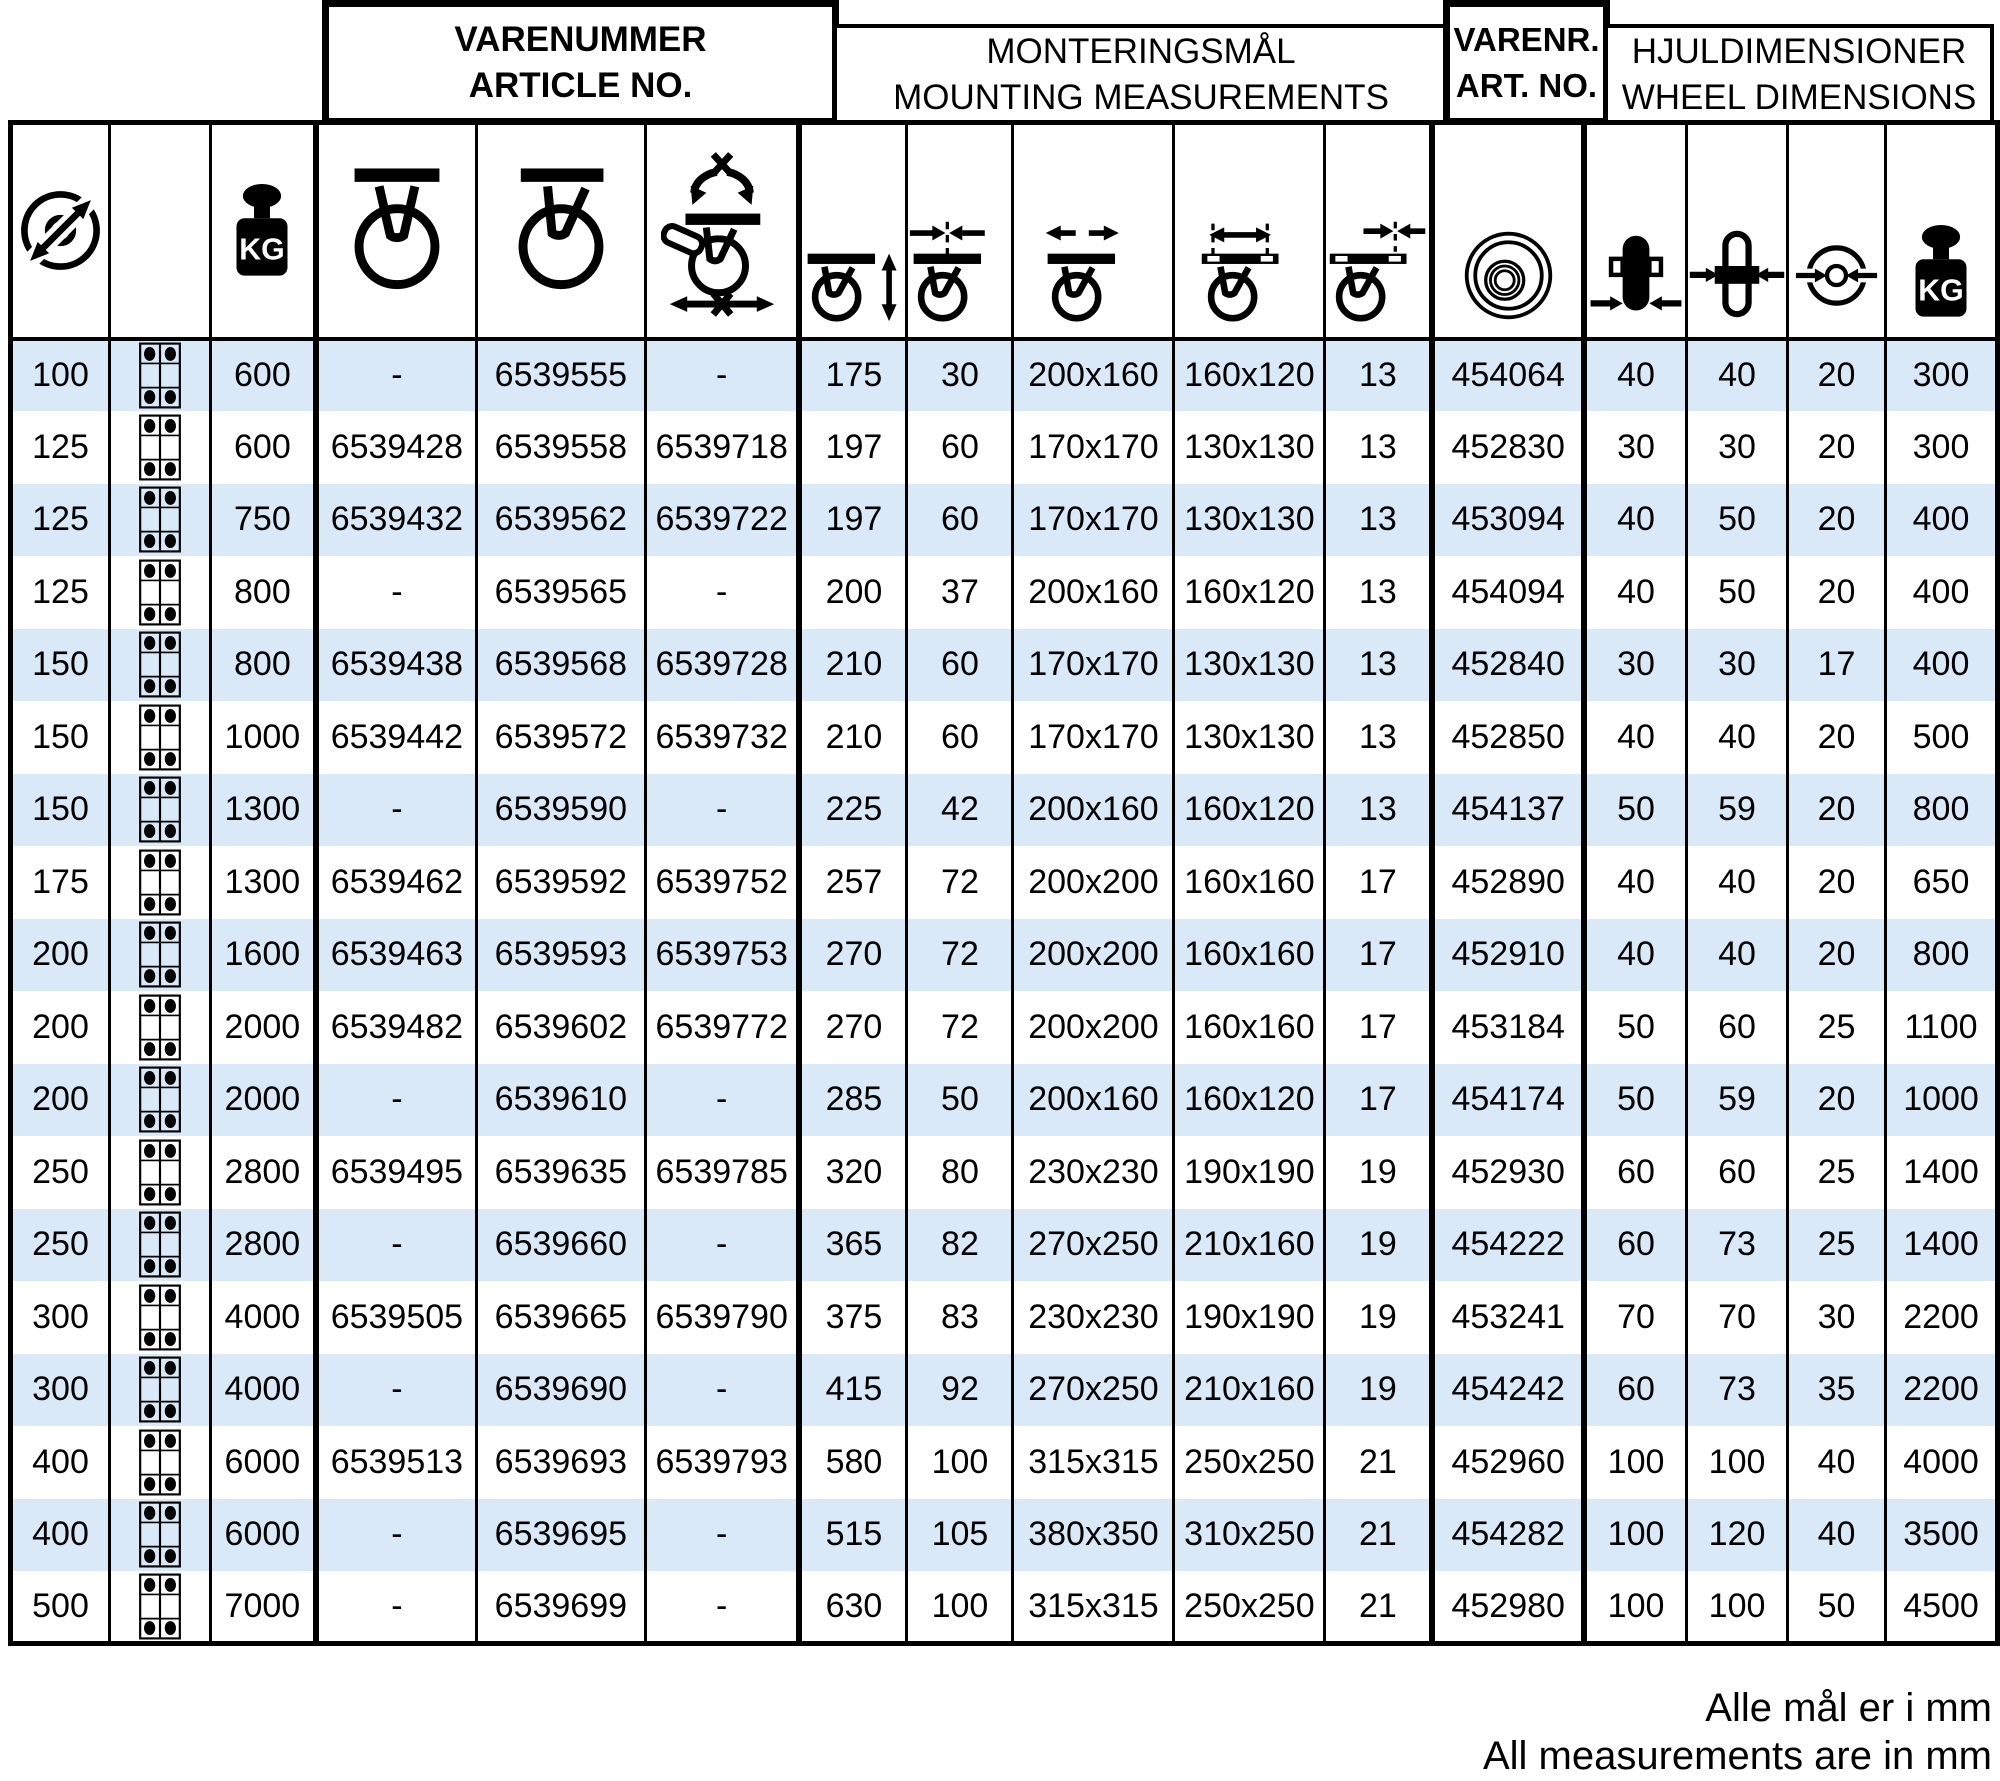 This screenshot has height=1781, width=2000. I want to click on cell-mounting-height: 257, so click(851, 882).